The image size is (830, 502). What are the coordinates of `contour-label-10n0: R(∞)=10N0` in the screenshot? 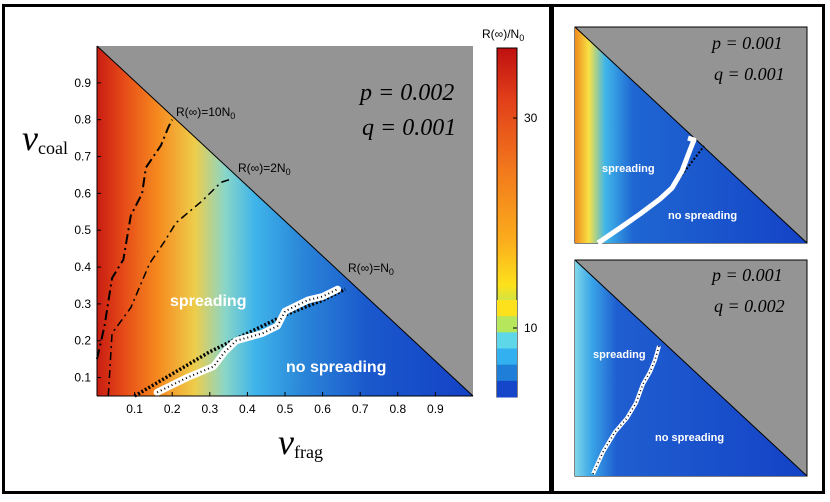 It's located at (205, 113).